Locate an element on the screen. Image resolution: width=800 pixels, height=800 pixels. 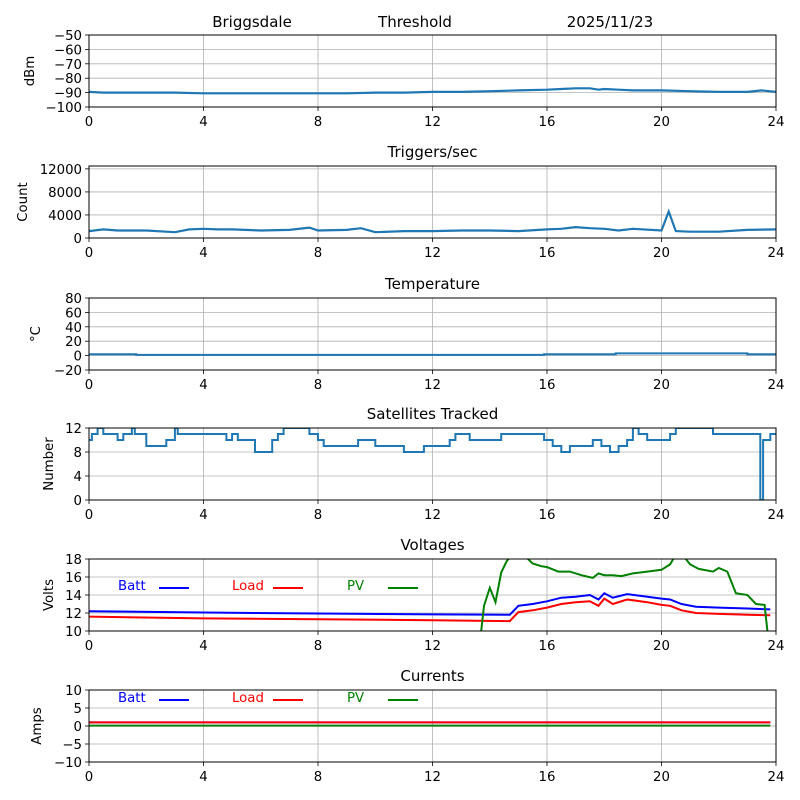
y-axis-label: °C is located at coordinates (36, 334).